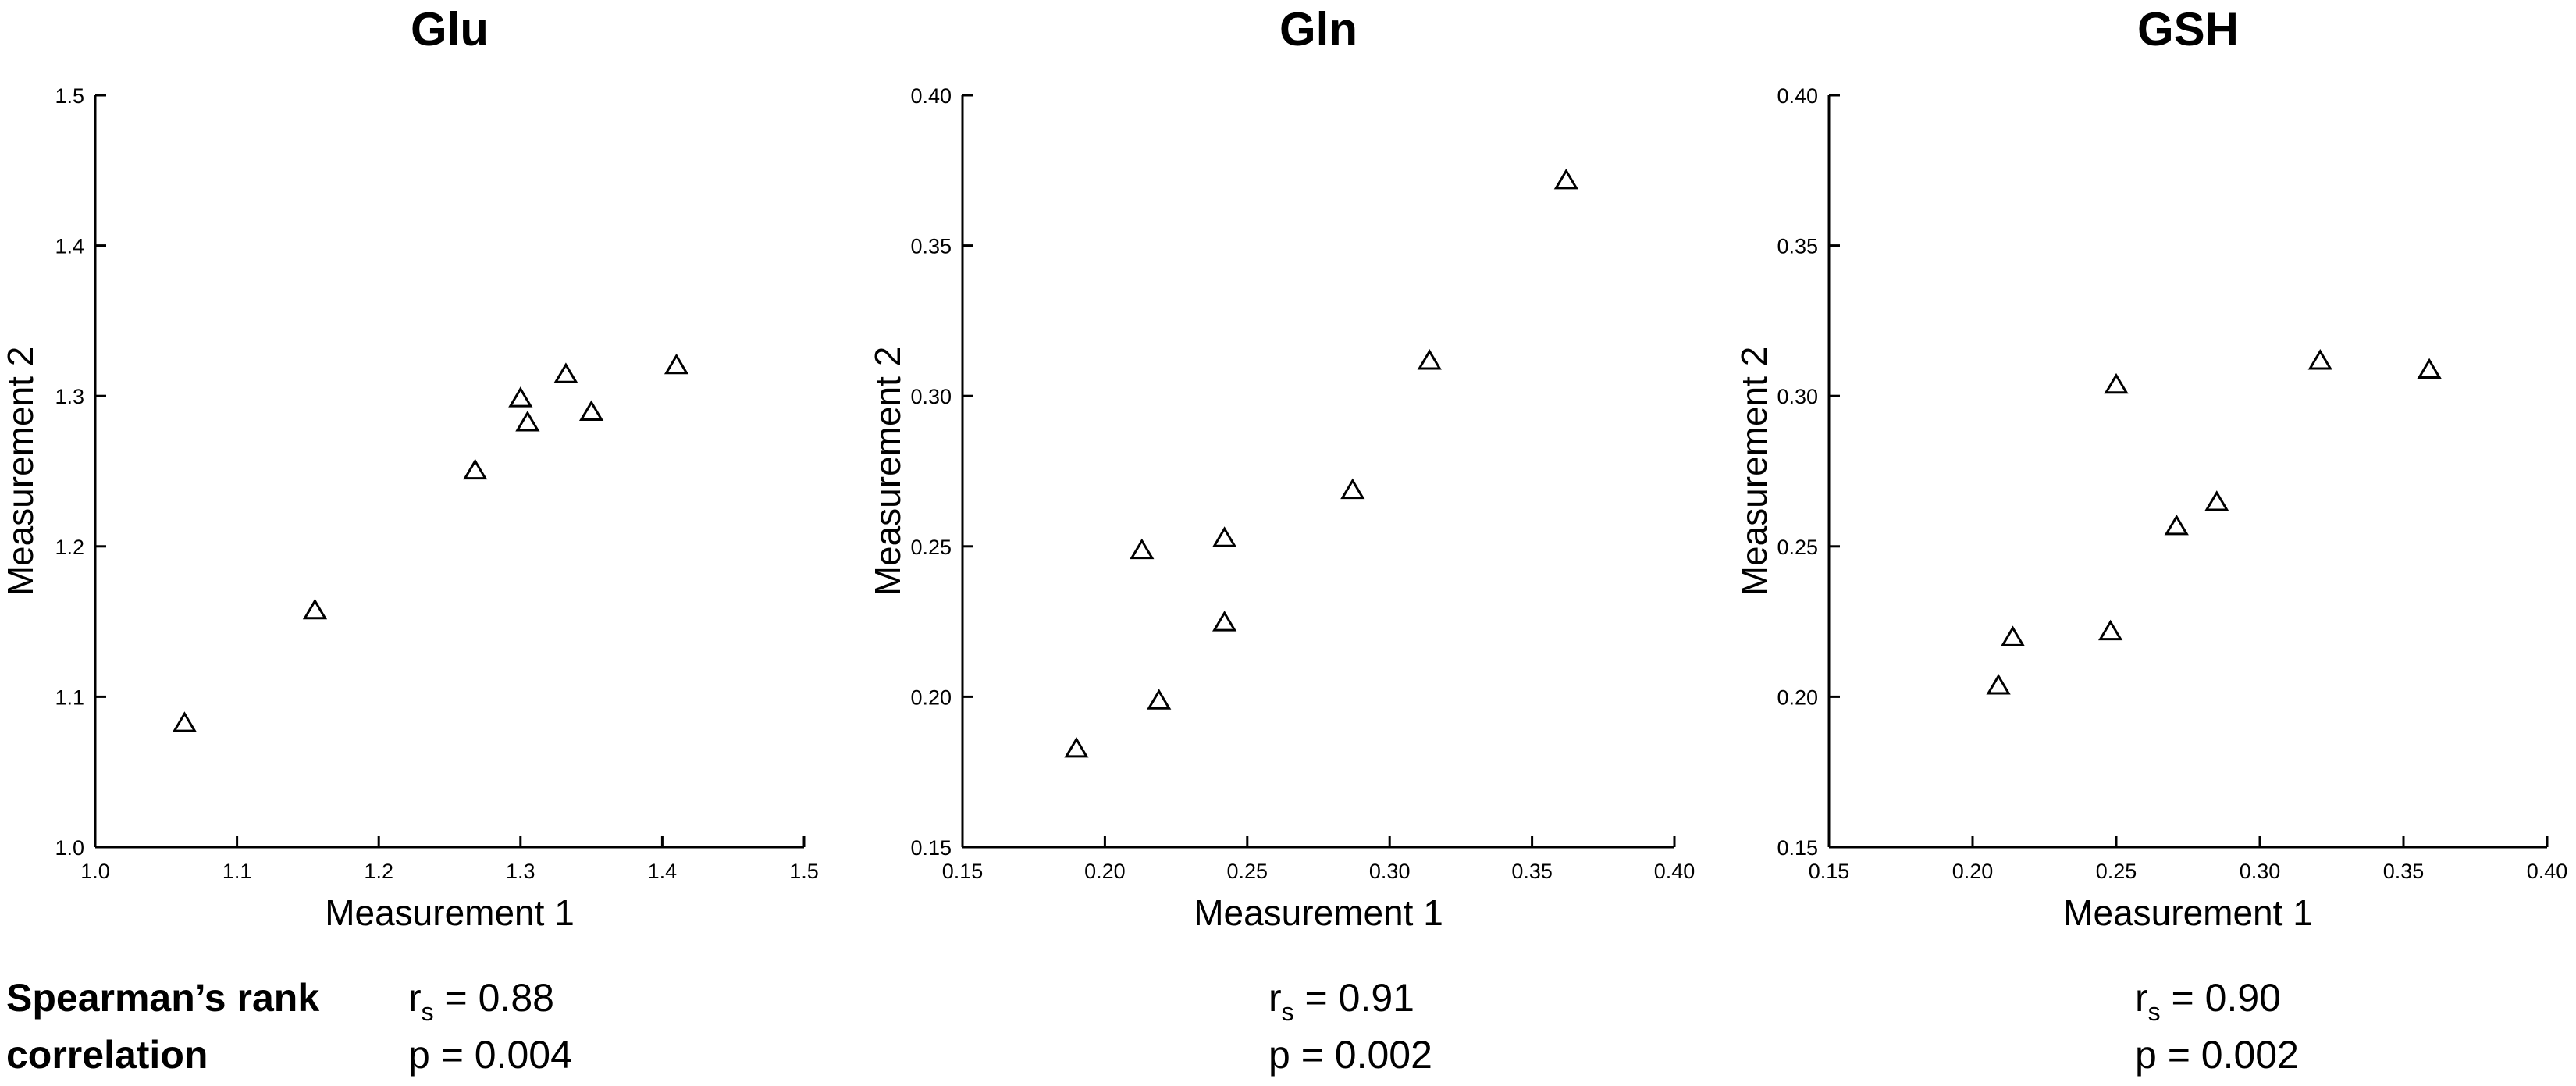 The height and width of the screenshot is (1086, 2576). What do you see at coordinates (95, 871) in the screenshot?
I see `x-tick-label: 1.0` at bounding box center [95, 871].